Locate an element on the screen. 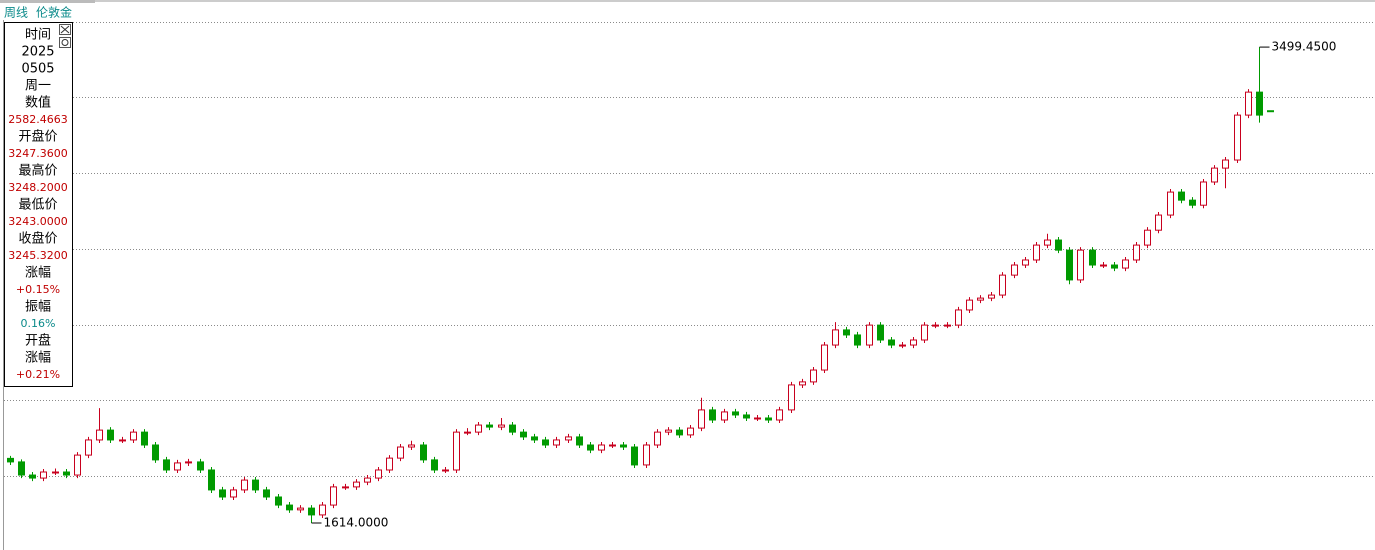 The width and height of the screenshot is (1375, 550). panel-row: 0505 is located at coordinates (37, 69).